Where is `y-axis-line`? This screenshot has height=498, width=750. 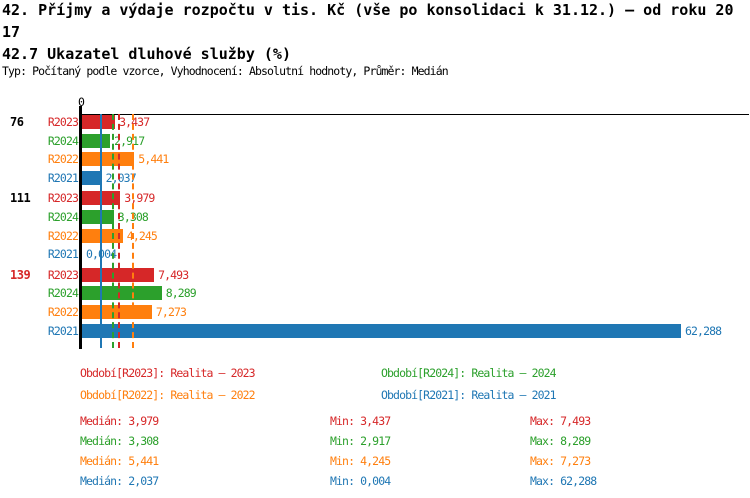
y-axis-line is located at coordinates (80, 227).